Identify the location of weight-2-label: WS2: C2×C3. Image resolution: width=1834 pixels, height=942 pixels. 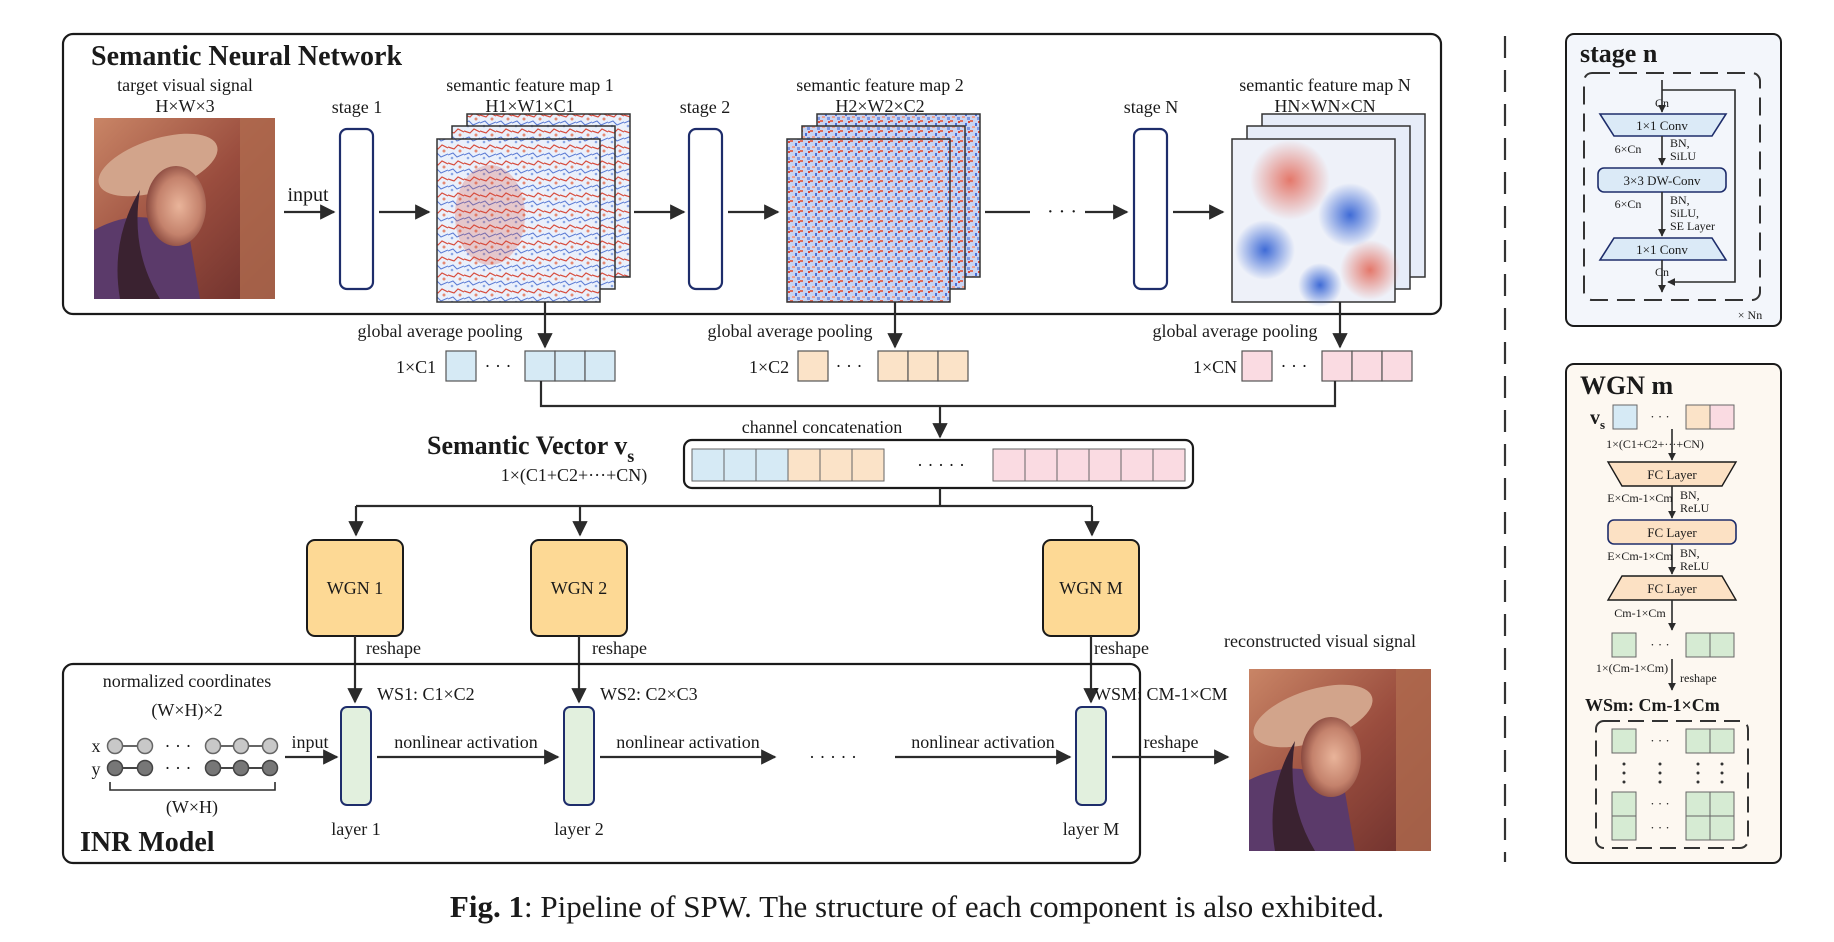
(649, 694).